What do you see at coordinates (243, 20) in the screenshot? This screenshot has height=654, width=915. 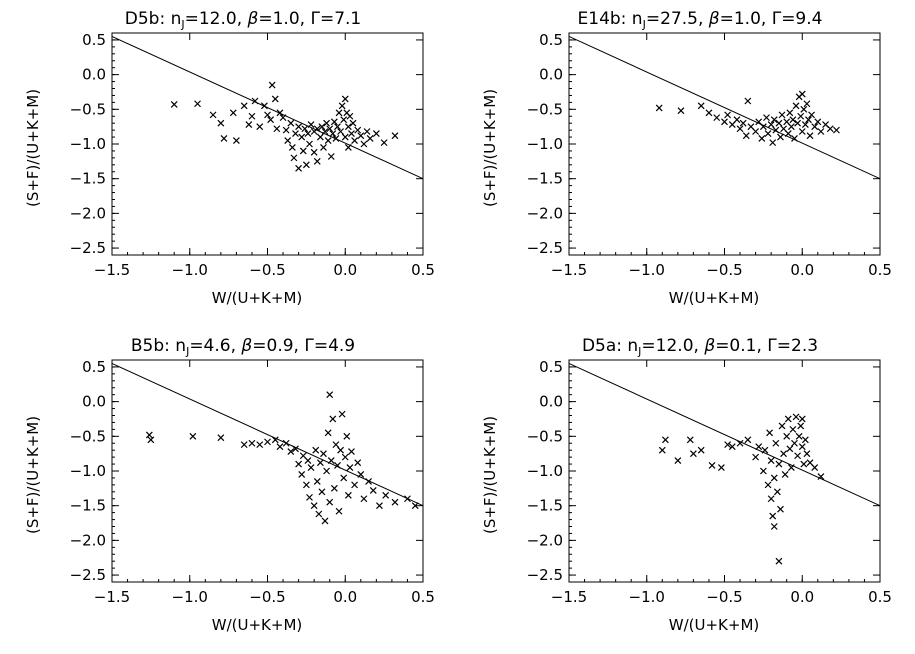 I see `panel-title: D5b: nJ=12.0, β=1.0, Γ=7.1` at bounding box center [243, 20].